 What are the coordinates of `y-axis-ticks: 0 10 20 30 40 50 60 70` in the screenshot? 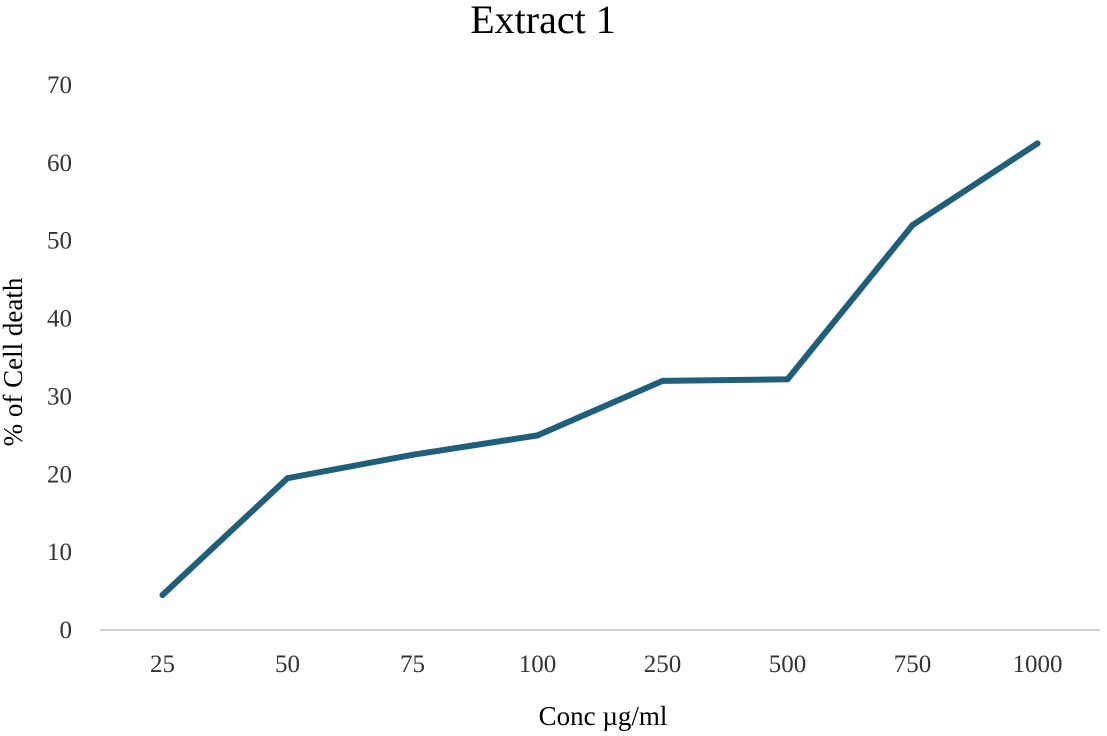 It's located at (59, 358).